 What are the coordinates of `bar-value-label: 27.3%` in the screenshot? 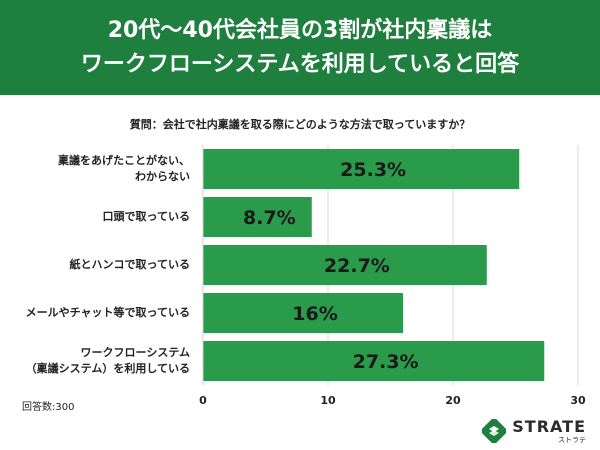 It's located at (386, 362).